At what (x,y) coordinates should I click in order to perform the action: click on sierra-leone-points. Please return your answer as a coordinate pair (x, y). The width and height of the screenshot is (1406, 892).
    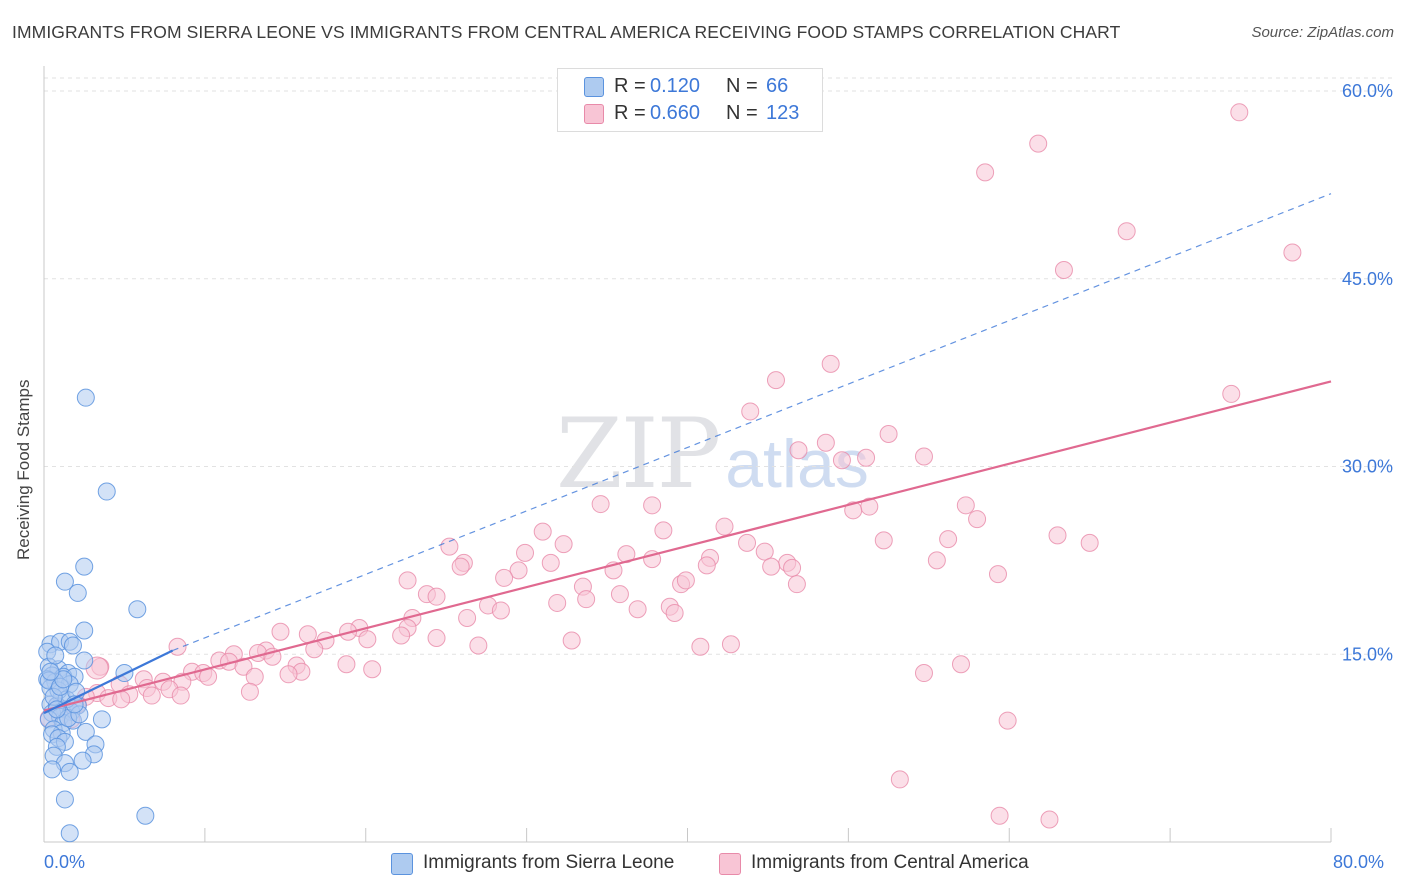
    Looking at the image, I should click on (96, 615).